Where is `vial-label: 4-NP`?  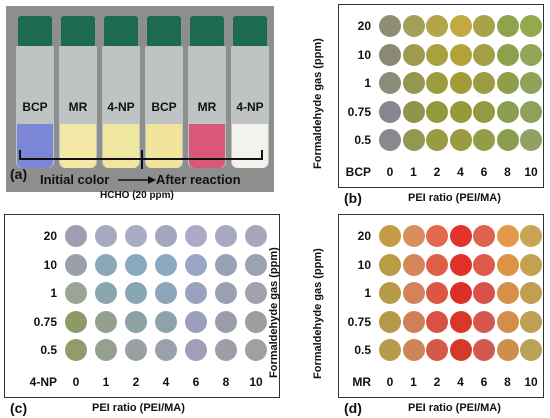
vial-label: 4-NP is located at coordinates (121, 107).